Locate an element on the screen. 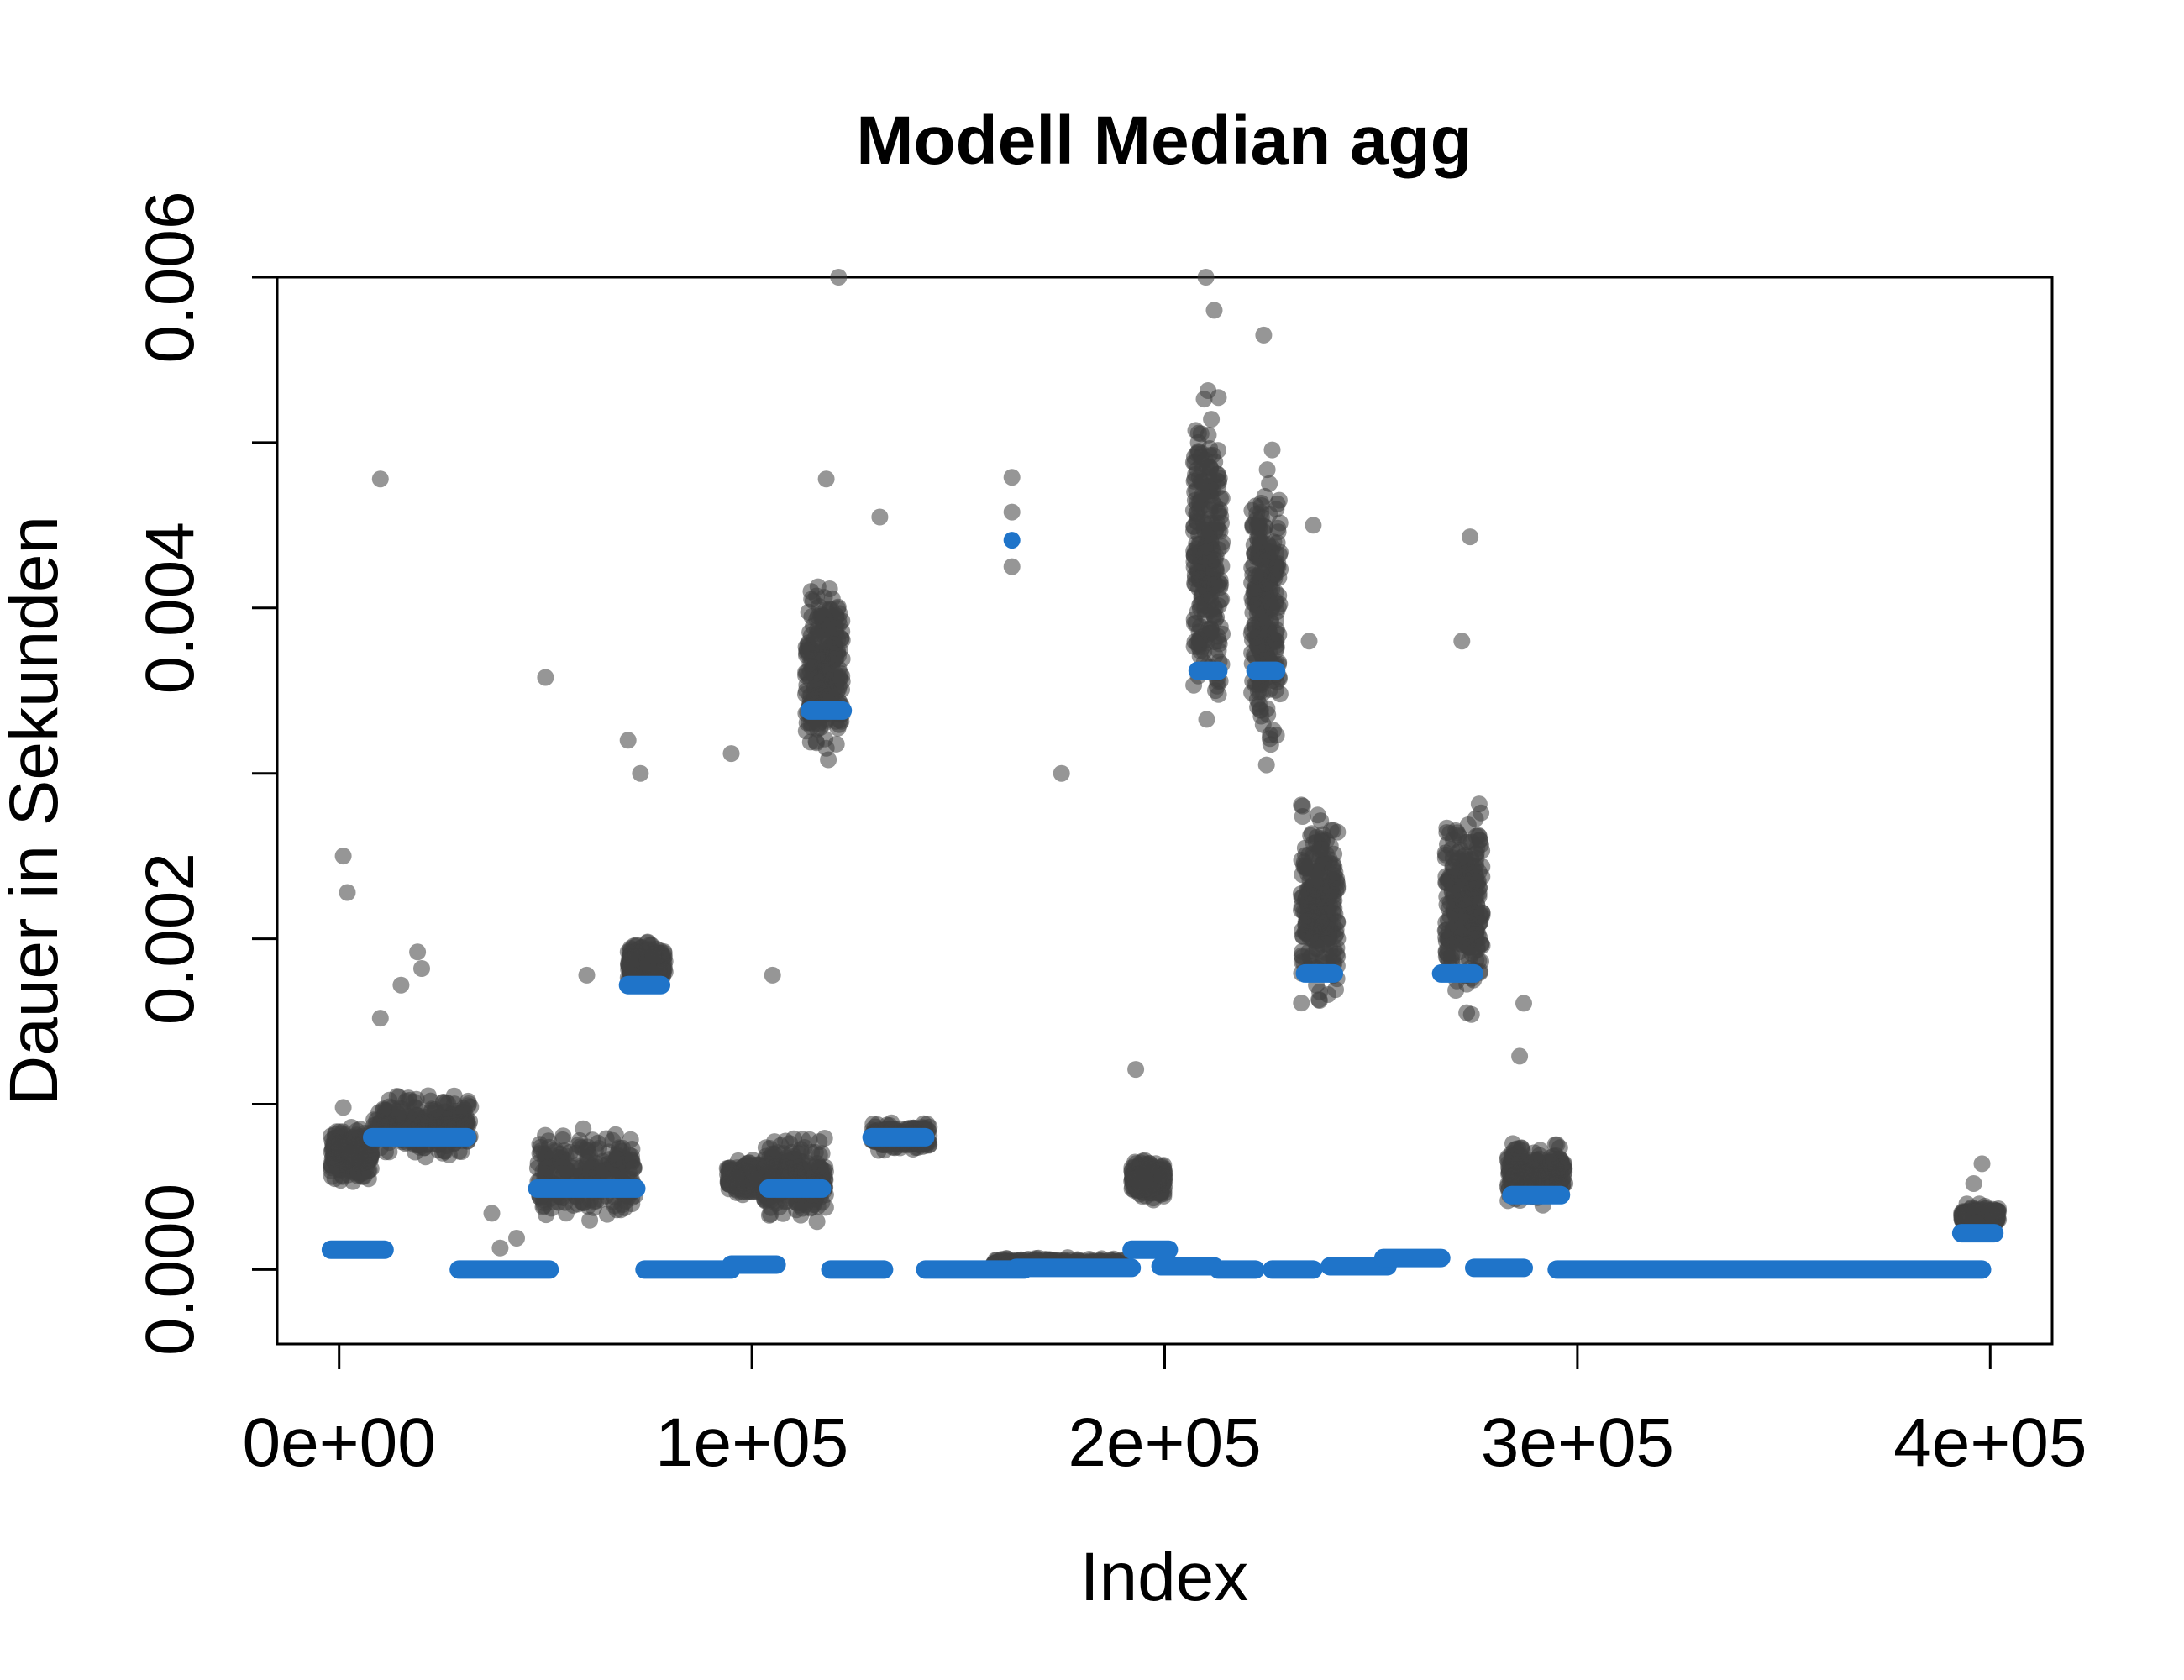  y-axis-label: Dauer in Sekunden is located at coordinates (36, 810).